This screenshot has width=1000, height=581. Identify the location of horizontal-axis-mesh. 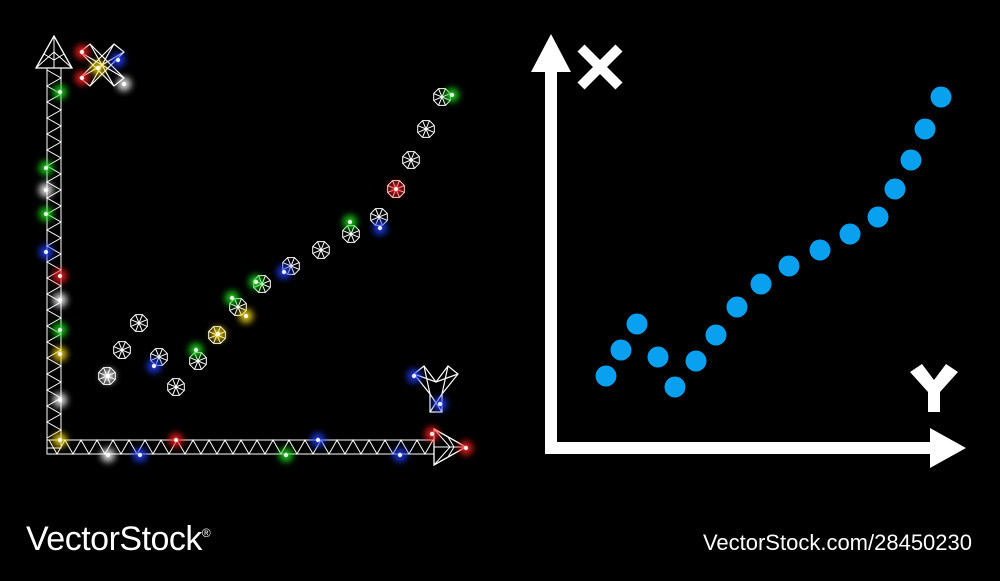
(257, 447).